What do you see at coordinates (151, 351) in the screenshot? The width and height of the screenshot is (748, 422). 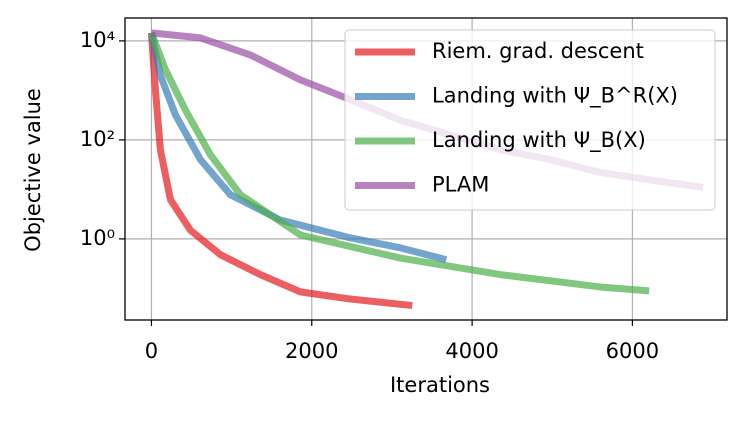 I see `x-tick-label: 0` at bounding box center [151, 351].